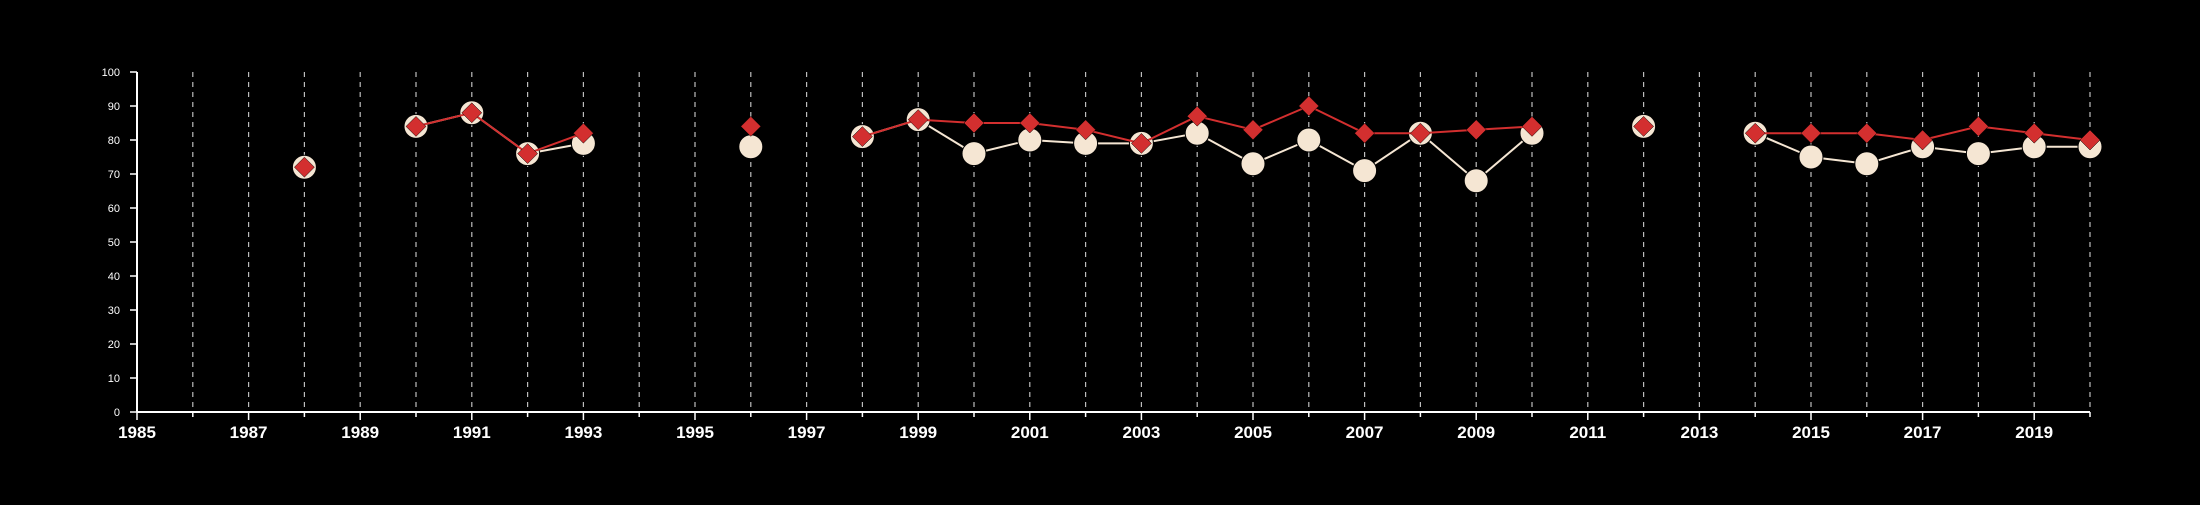  I want to click on y-tick-label: 0, so click(117, 413).